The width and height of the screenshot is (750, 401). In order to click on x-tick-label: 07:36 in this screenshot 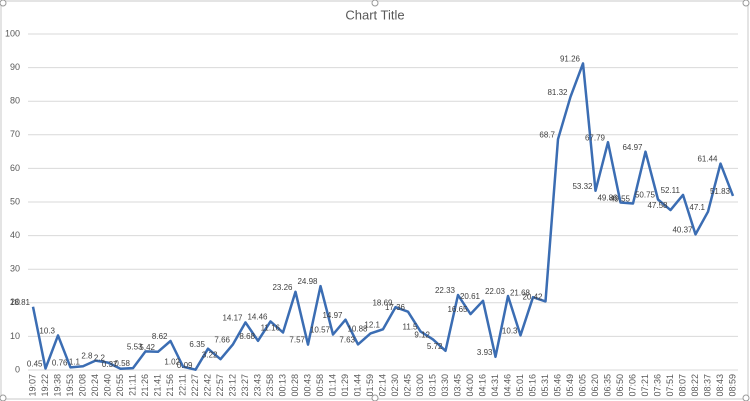, I will do `click(657, 385)`.